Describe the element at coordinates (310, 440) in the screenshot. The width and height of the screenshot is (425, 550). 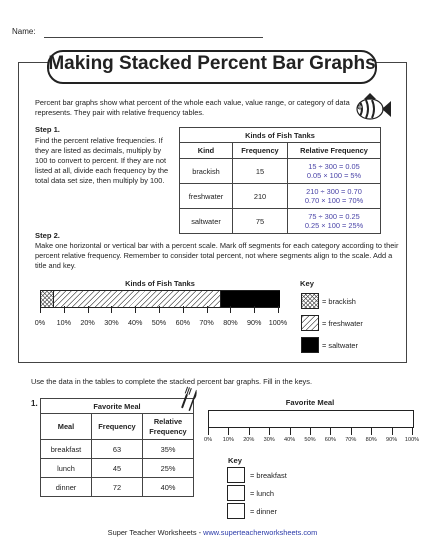
I see `tick-label: 50%` at that location.